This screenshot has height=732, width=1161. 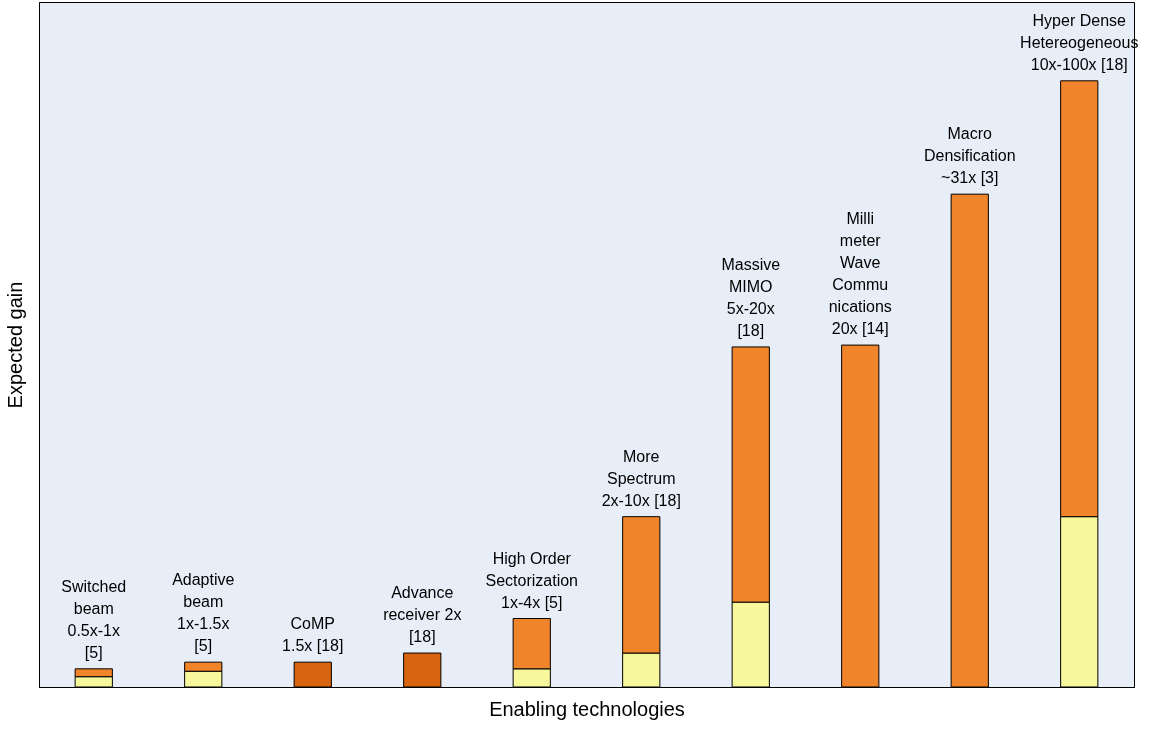 I want to click on annotation: More Spectrum 2x-10x [18], so click(x=641, y=478).